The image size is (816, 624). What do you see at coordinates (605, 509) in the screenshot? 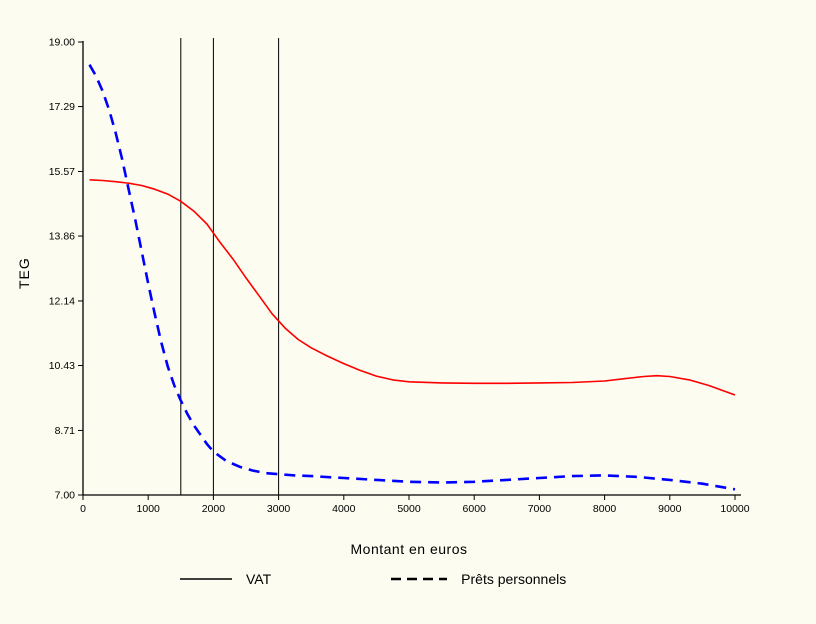
I see `x-tick-label: 8000` at bounding box center [605, 509].